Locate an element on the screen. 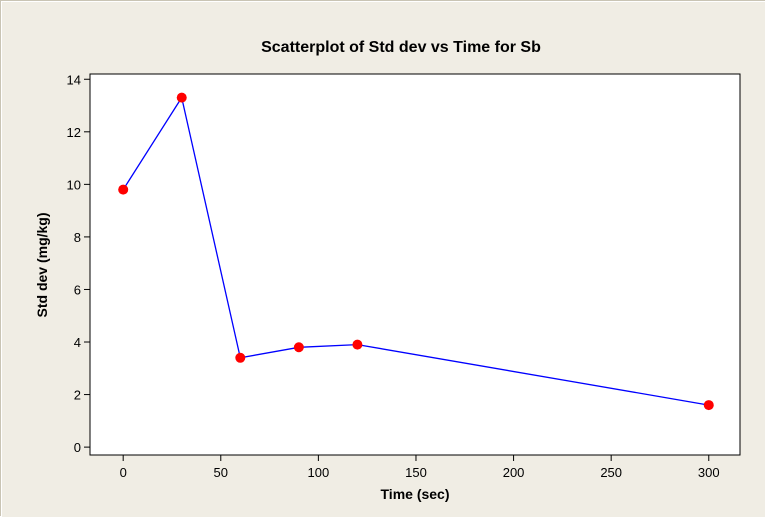  y-axis-ticks: 0 2 4 6 8 10 12 14 is located at coordinates (78, 263).